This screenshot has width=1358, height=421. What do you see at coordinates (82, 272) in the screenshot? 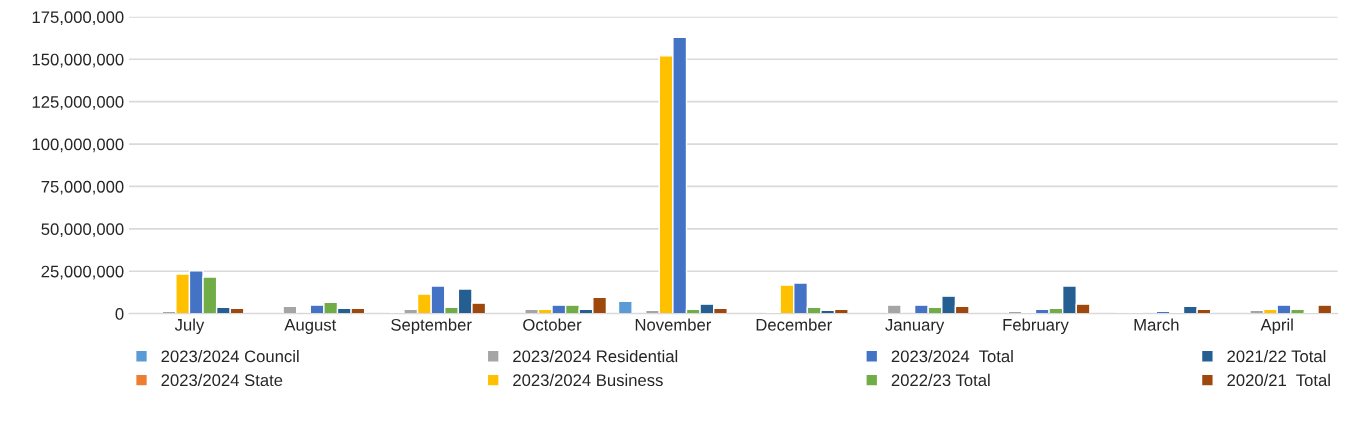
I see `y-tick-label: 25,000,000` at bounding box center [82, 272].